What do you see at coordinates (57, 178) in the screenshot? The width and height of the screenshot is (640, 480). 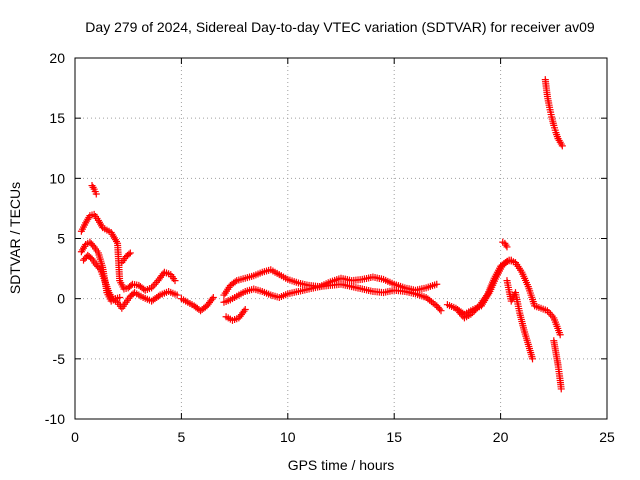 I see `y-tick-label: 10` at bounding box center [57, 178].